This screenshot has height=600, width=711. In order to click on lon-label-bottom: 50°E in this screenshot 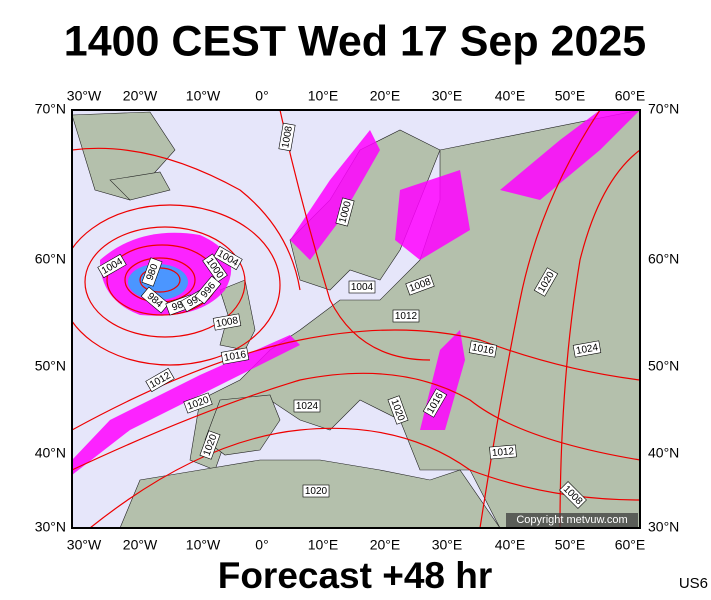, I will do `click(570, 545)`.